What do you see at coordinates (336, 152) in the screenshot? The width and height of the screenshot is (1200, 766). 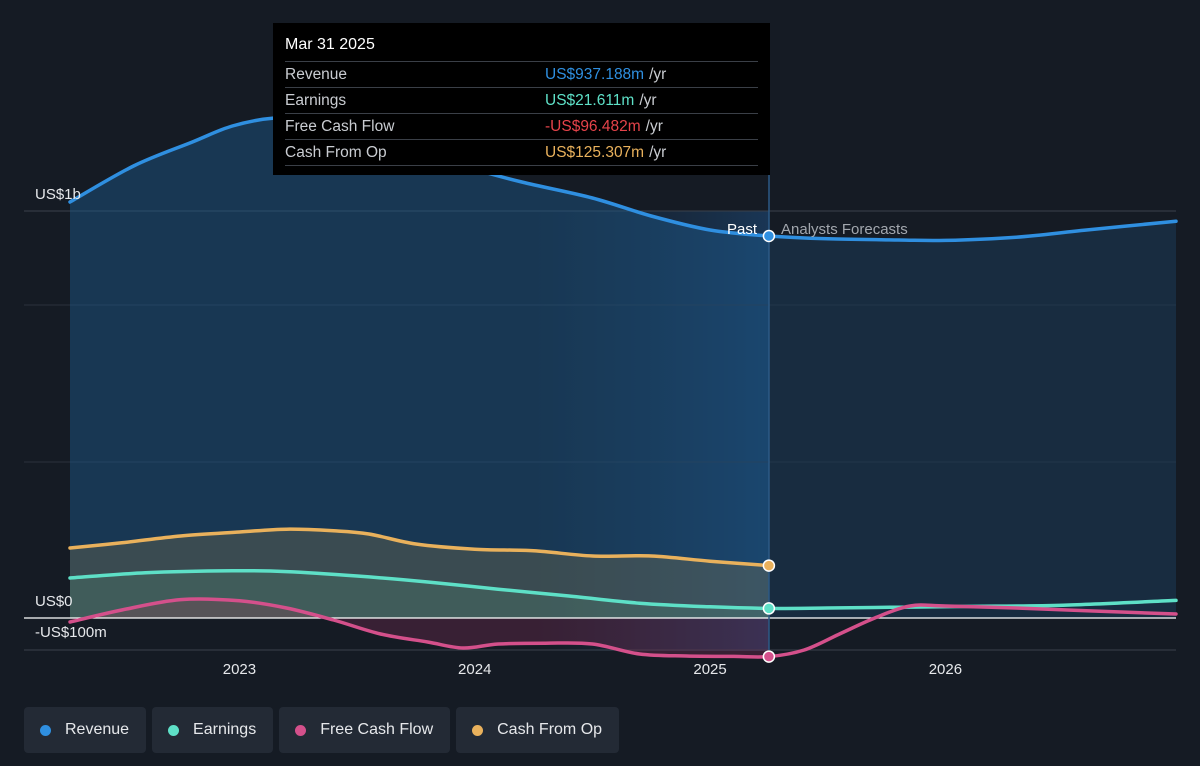 I see `tooltip-name: Cash From Op` at bounding box center [336, 152].